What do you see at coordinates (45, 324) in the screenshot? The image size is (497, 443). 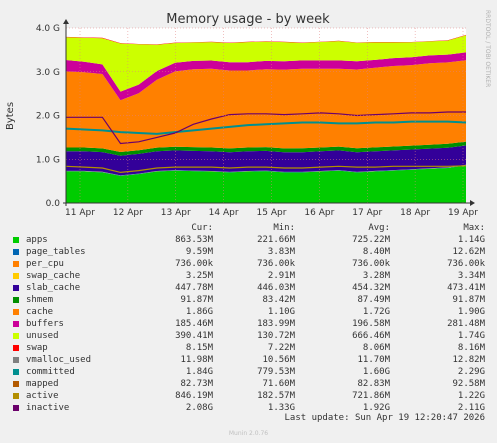 I see `legend-label: buffers` at bounding box center [45, 324].